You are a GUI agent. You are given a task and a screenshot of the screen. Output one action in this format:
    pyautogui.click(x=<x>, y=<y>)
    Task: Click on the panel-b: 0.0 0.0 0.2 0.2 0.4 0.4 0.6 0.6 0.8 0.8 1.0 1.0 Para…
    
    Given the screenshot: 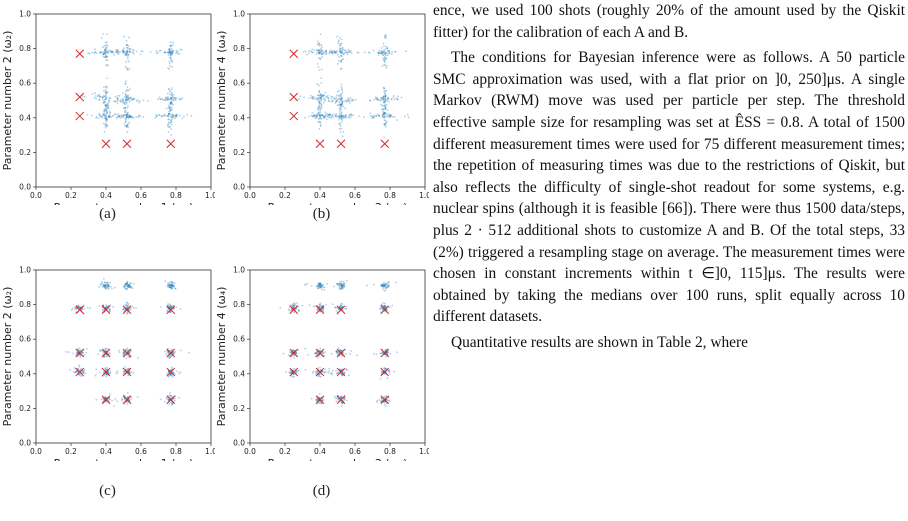 What is the action you would take?
    pyautogui.click(x=321, y=116)
    